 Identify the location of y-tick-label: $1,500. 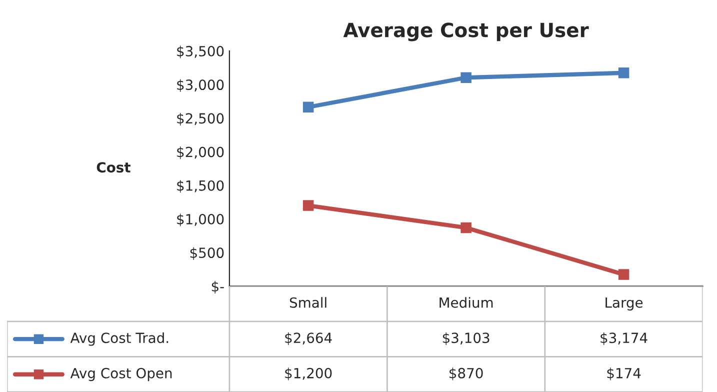
(200, 186).